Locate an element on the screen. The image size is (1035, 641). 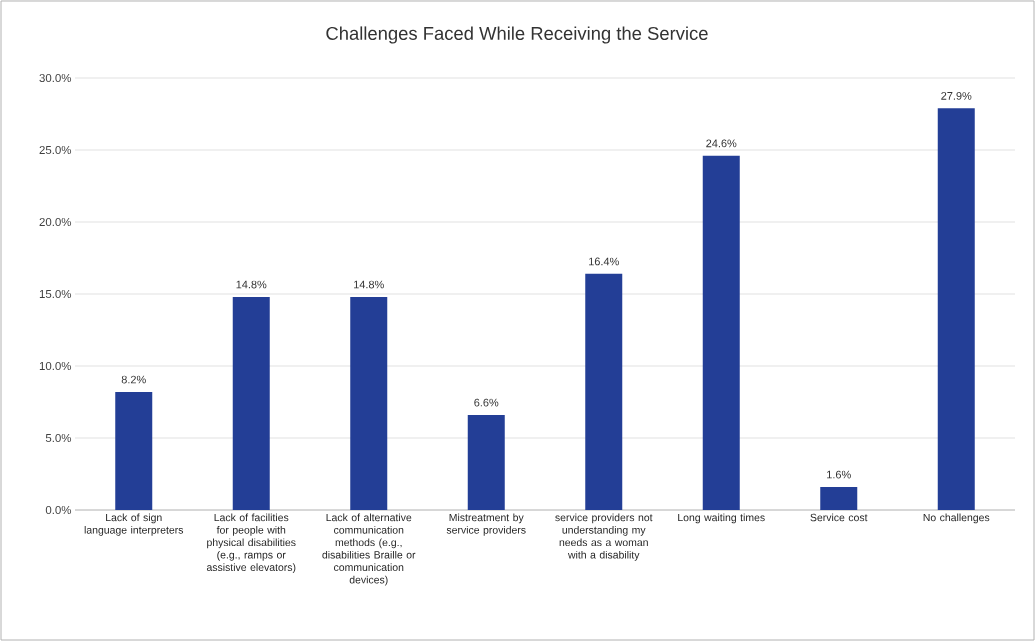
data-label: 16.4% is located at coordinates (604, 261).